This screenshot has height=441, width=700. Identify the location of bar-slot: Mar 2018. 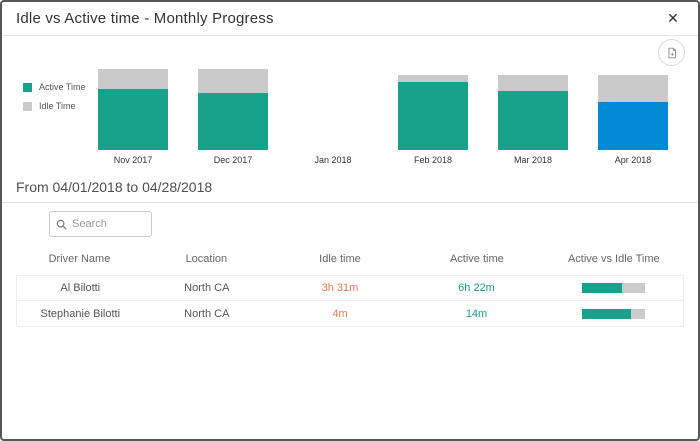
(533, 115).